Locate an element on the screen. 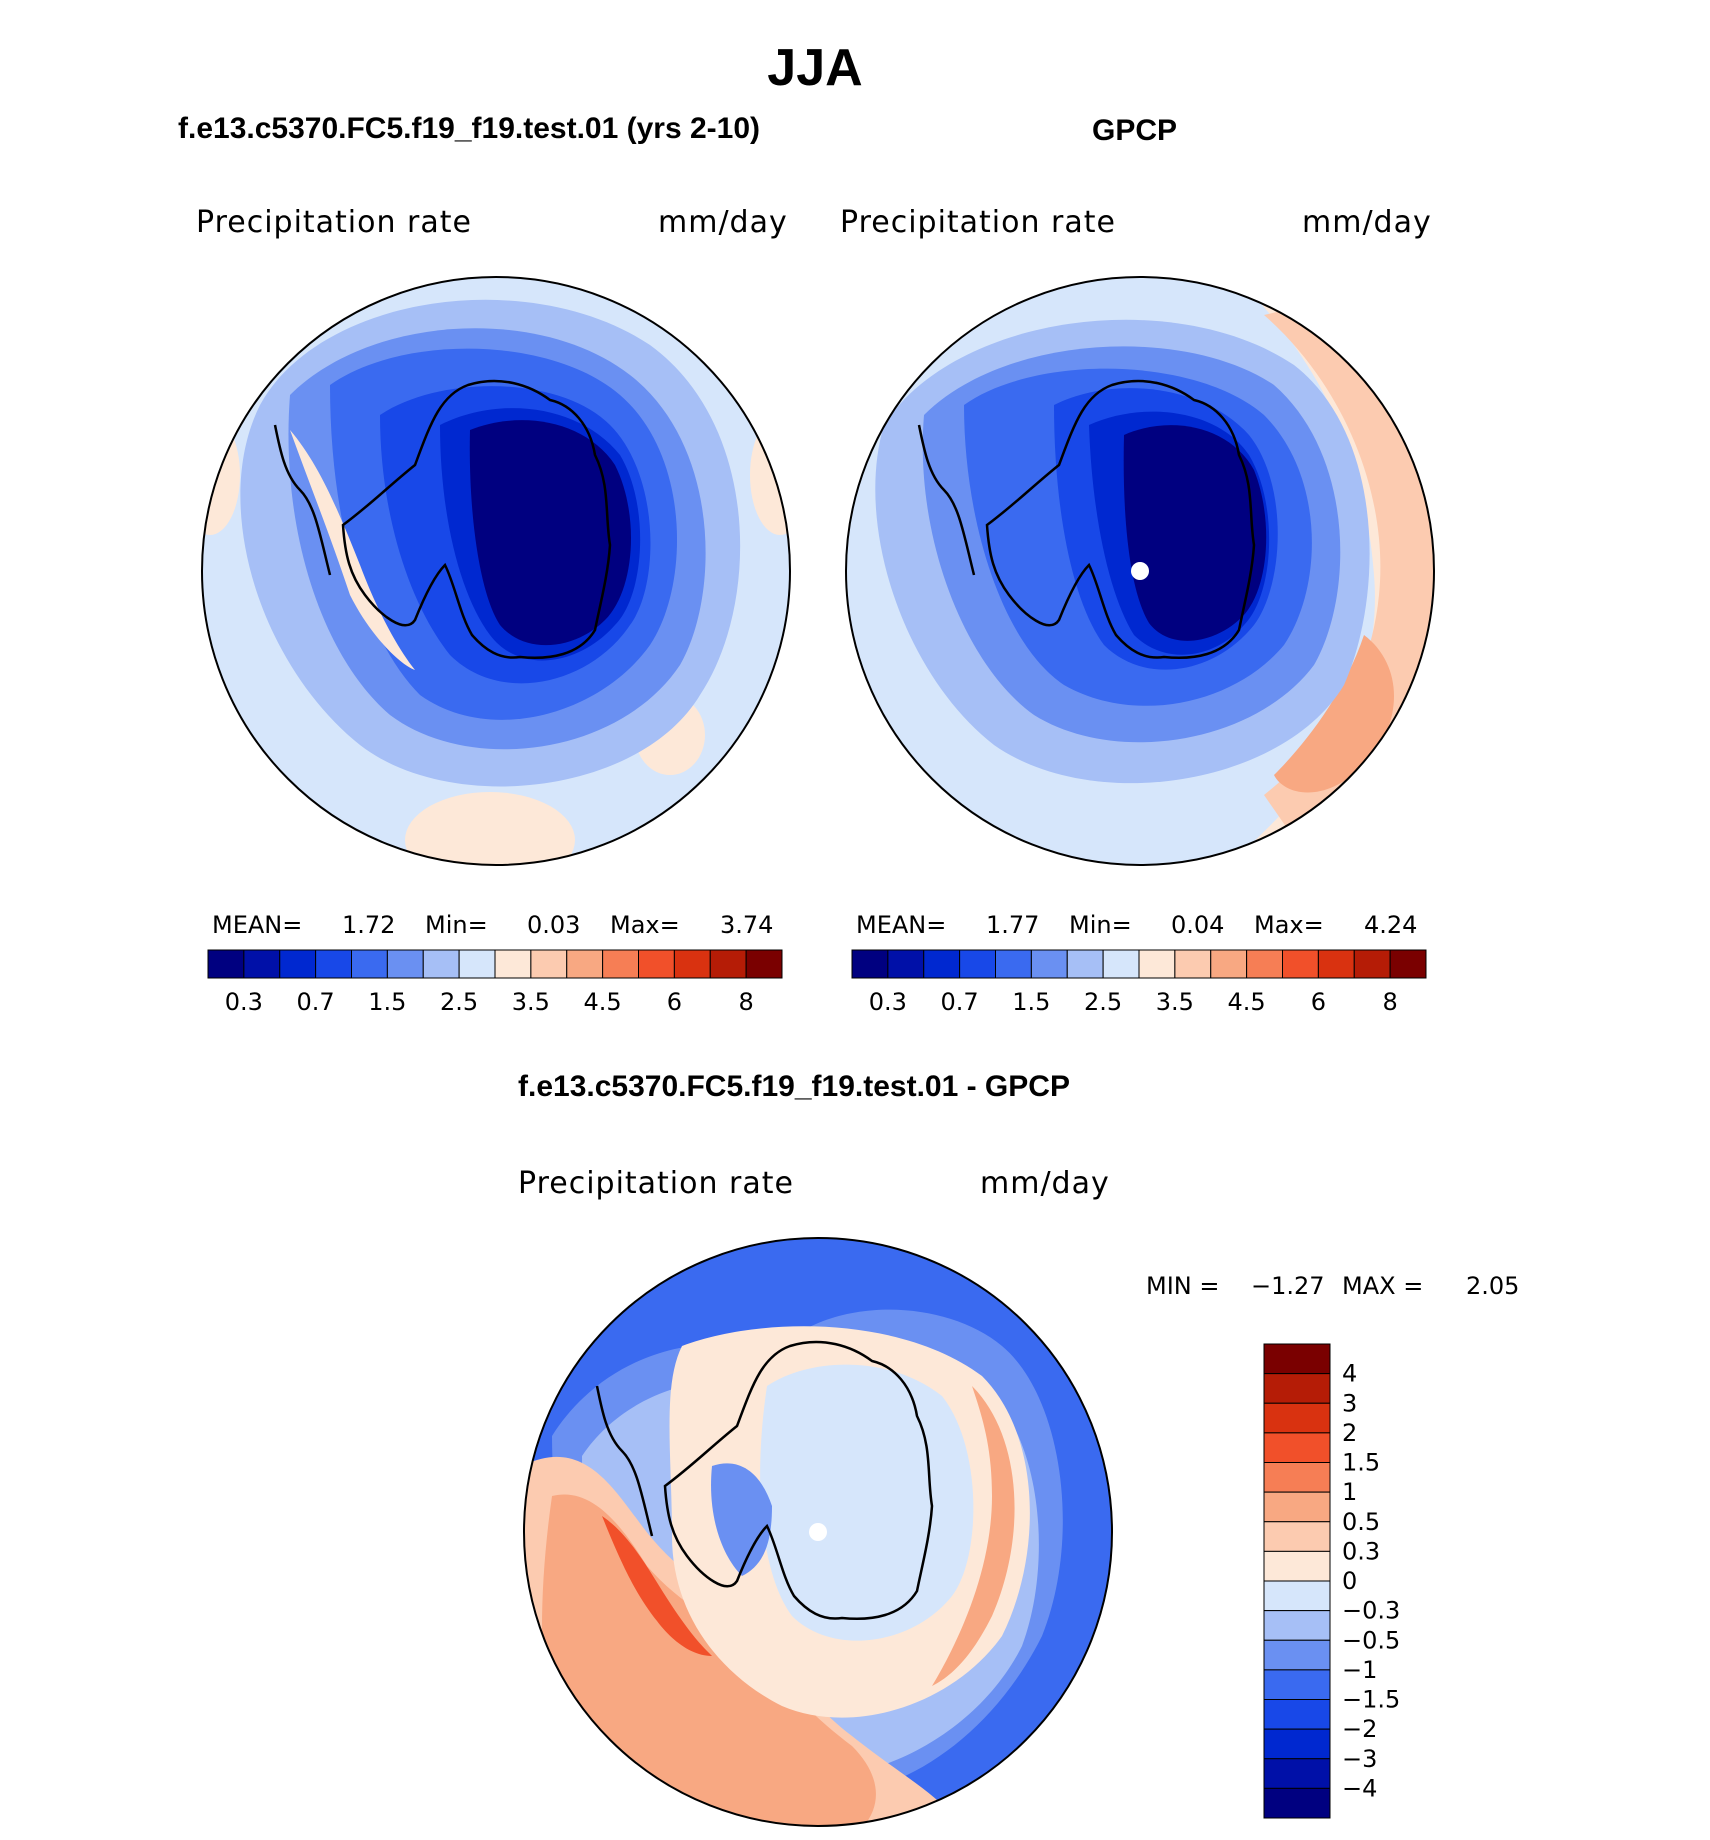  diff-colorbar-tick-label: −0.3 is located at coordinates (1371, 1611).